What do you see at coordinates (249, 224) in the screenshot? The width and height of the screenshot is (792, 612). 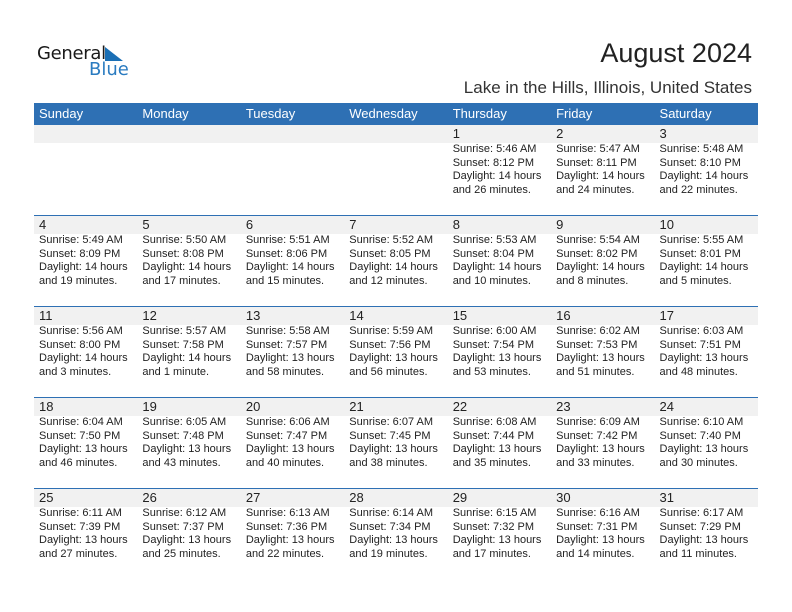 I see `day-number: 6` at bounding box center [249, 224].